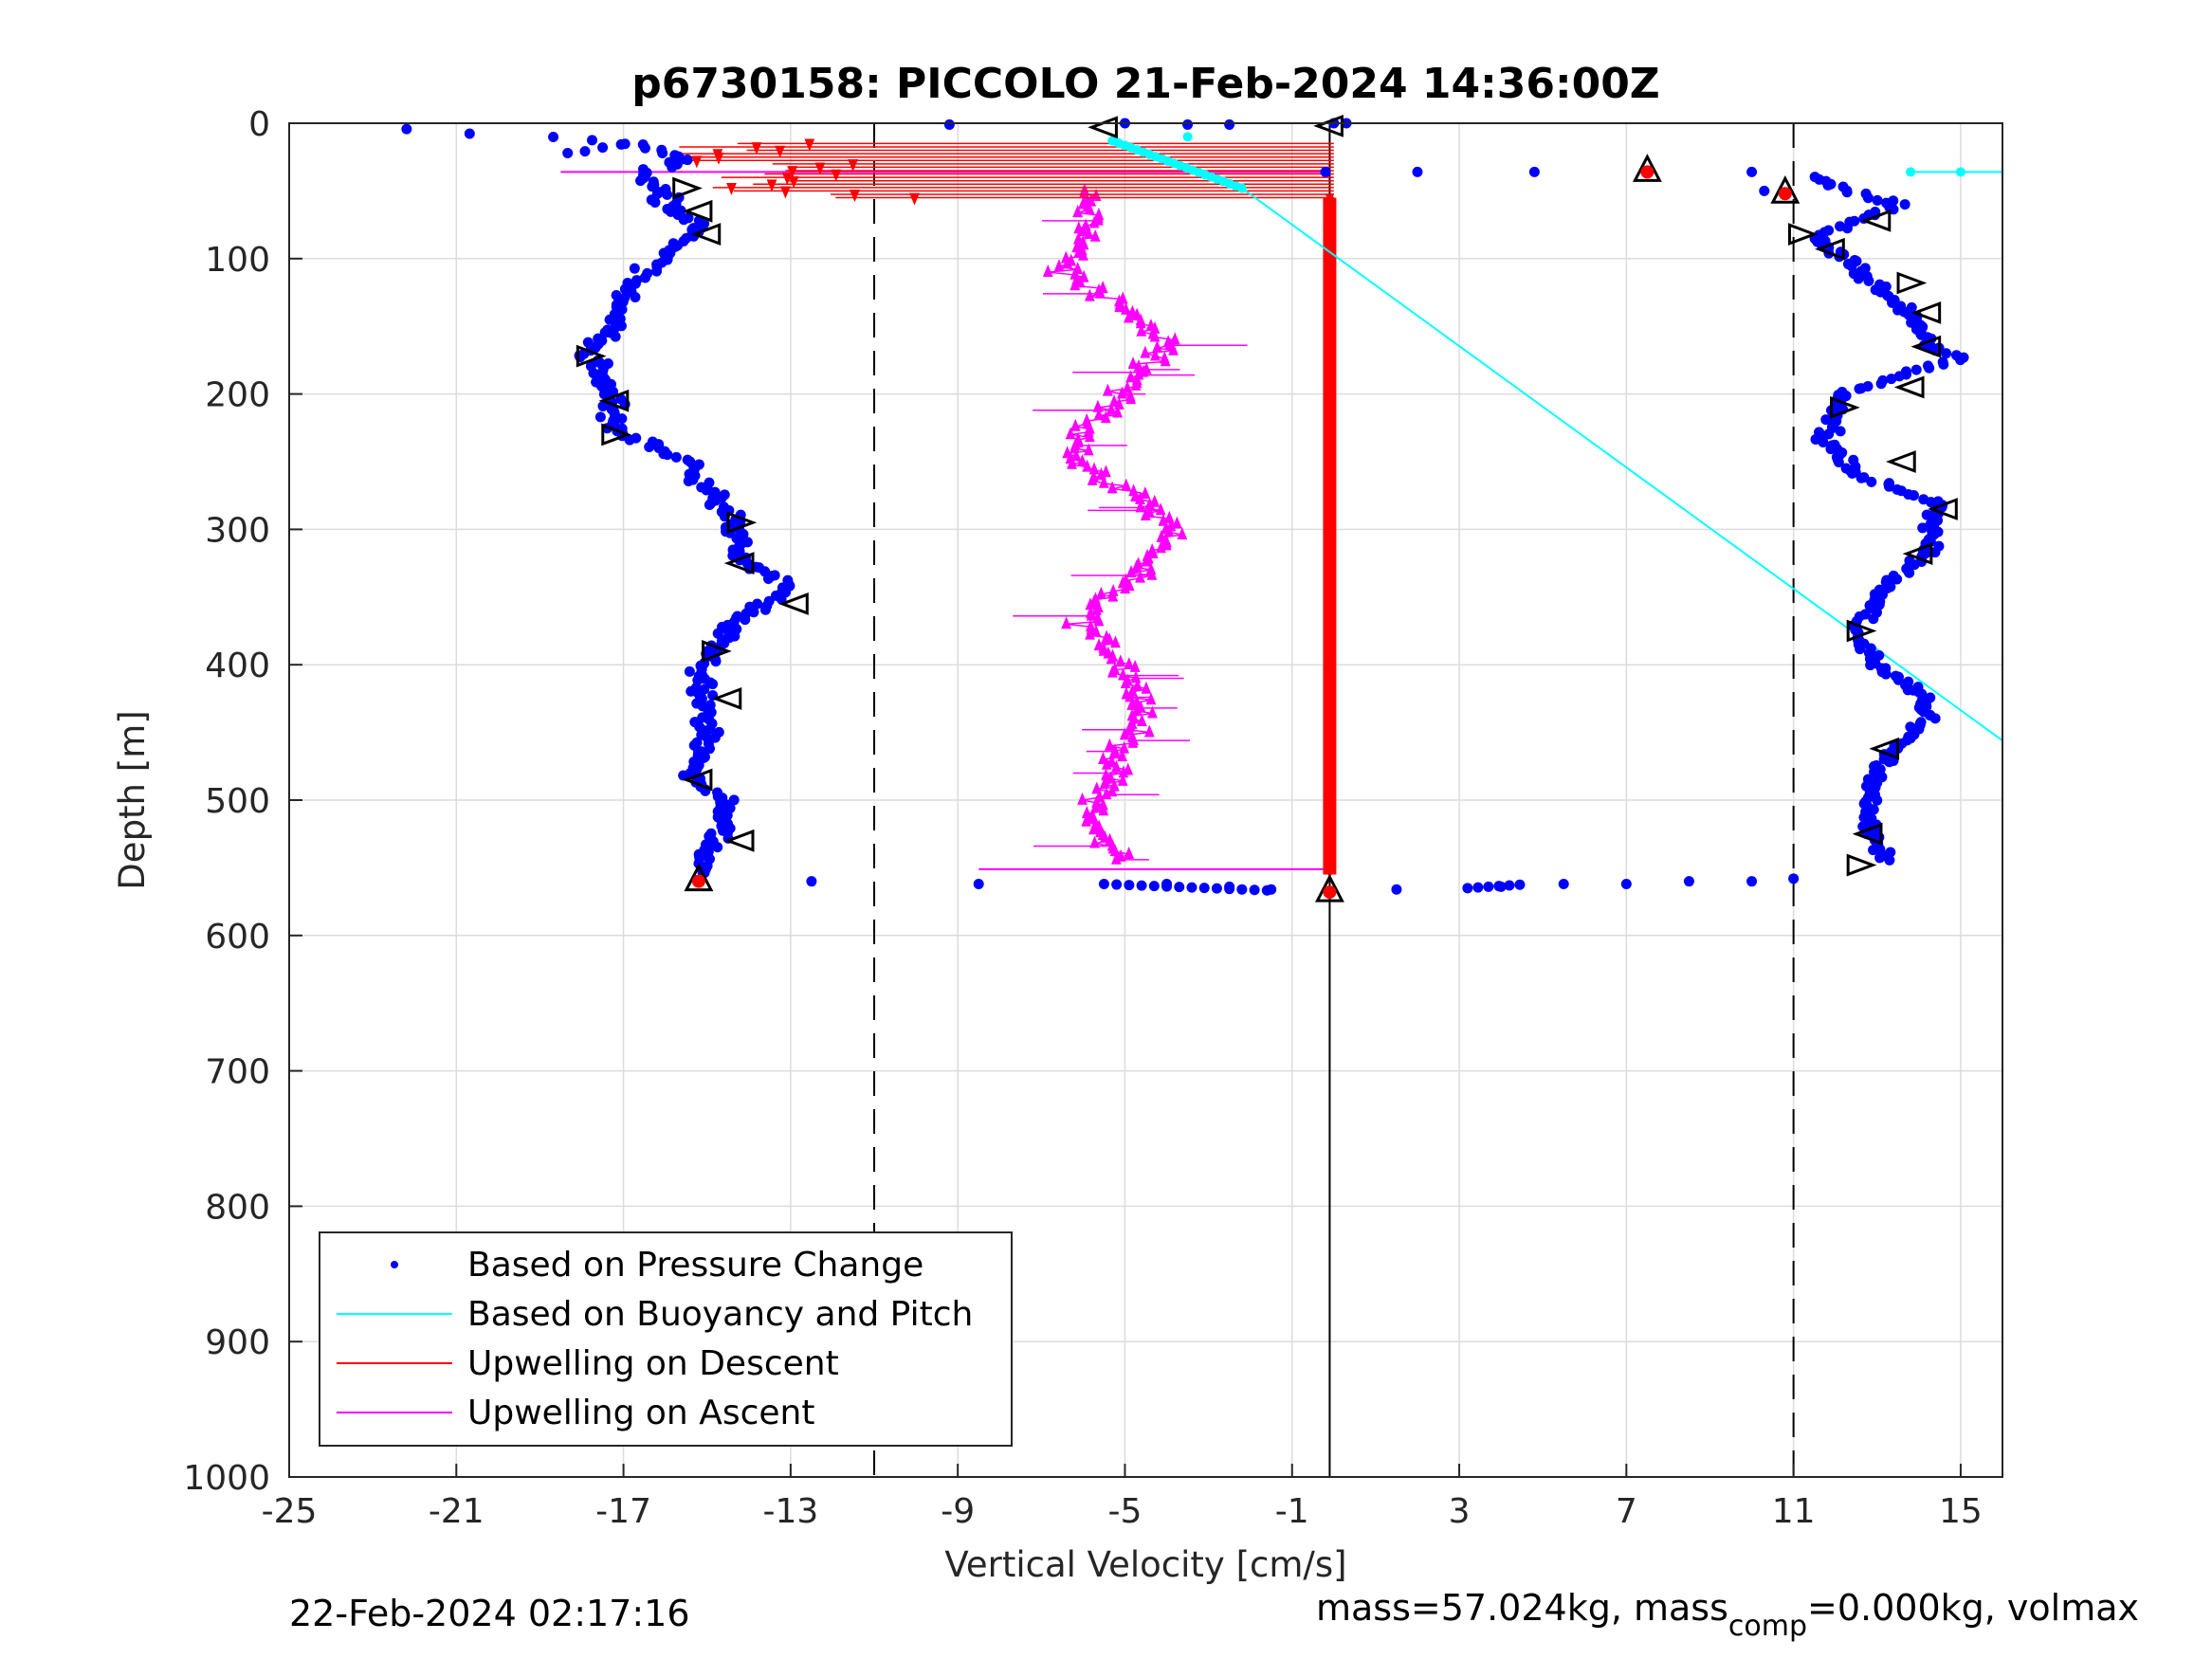 Image resolution: width=2212 pixels, height=1659 pixels. I want to click on y-axis-label: Depth [m], so click(132, 799).